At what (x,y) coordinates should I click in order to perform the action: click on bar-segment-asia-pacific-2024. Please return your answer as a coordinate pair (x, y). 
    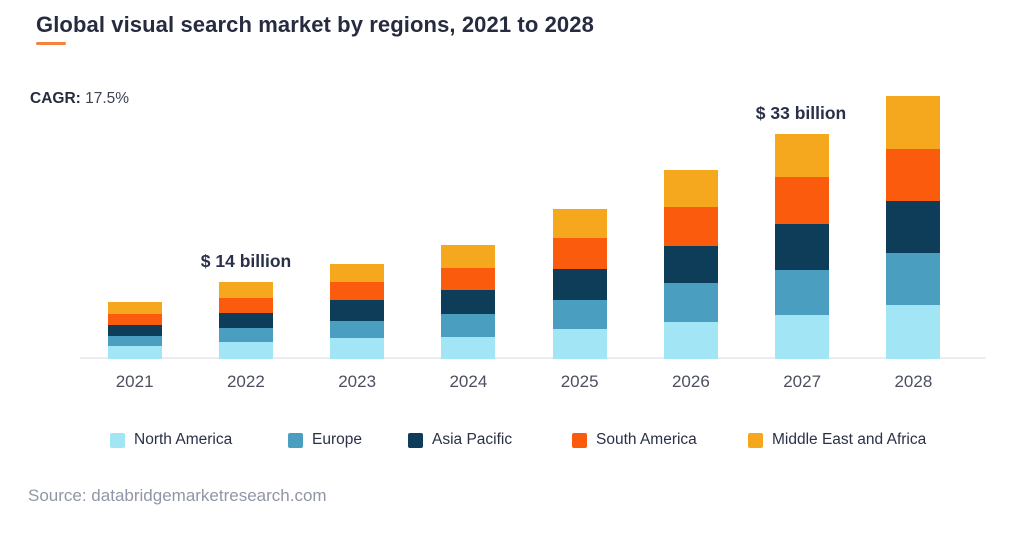
    Looking at the image, I should click on (468, 302).